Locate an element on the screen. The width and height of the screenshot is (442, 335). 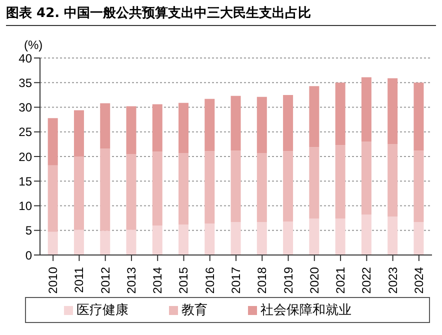
x-tick-label: 2015 is located at coordinates (183, 280).